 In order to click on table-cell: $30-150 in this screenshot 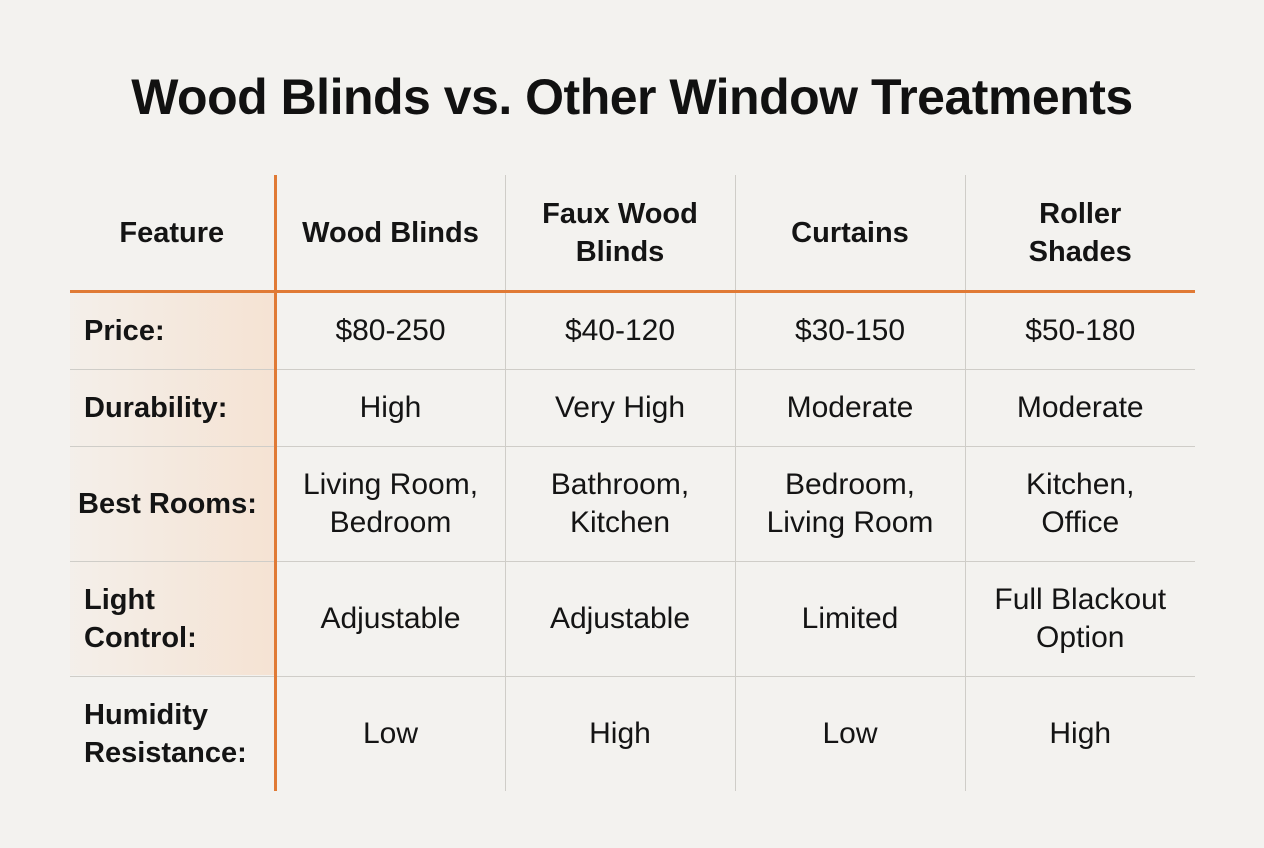, I will do `click(850, 330)`.